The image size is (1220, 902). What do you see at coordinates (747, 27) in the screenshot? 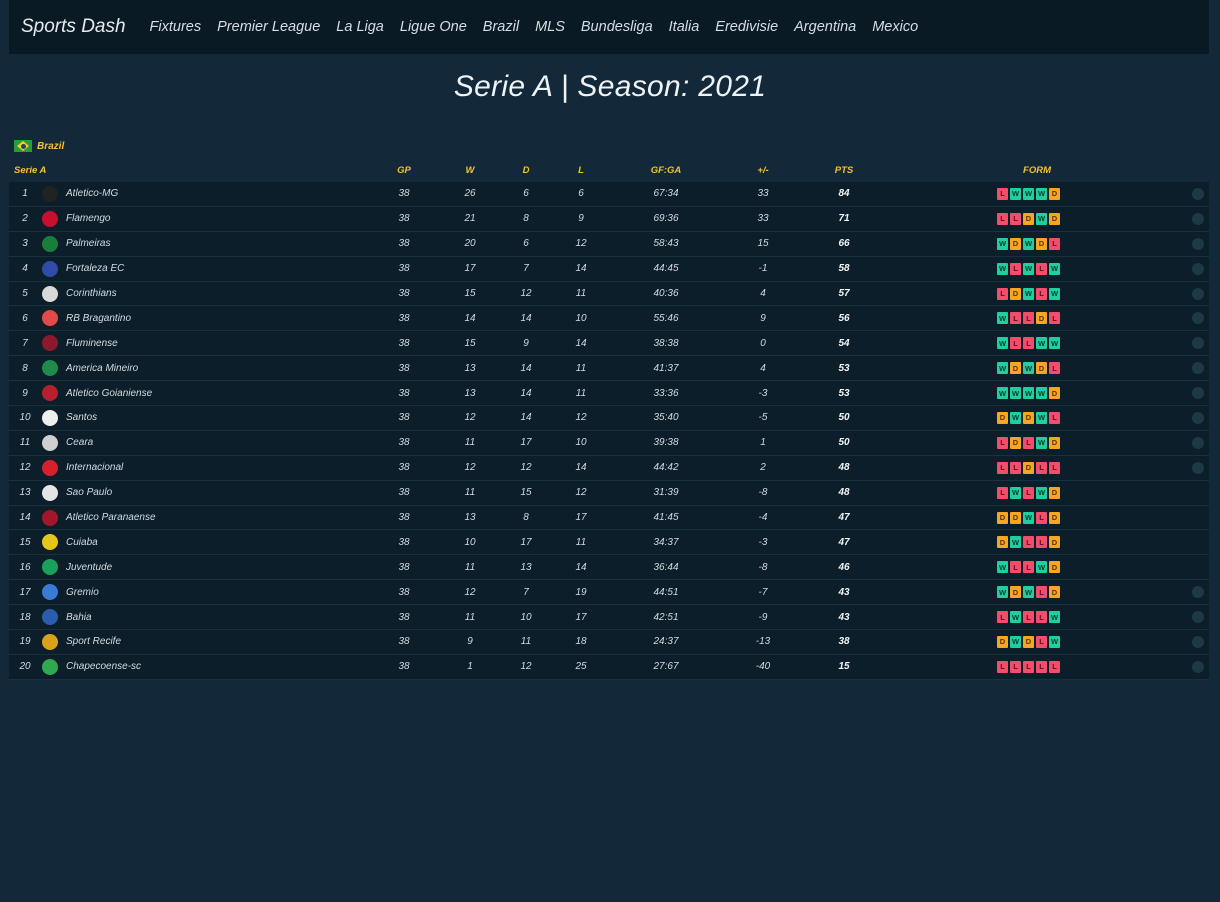
I see `nav-link-eredivisie: Eredivisie` at bounding box center [747, 27].